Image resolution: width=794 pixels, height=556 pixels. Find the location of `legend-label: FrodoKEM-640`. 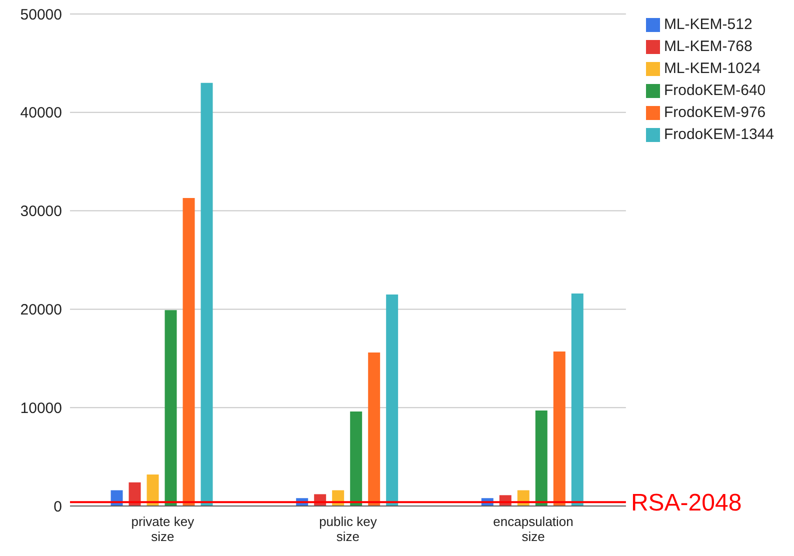

legend-label: FrodoKEM-640 is located at coordinates (715, 90).